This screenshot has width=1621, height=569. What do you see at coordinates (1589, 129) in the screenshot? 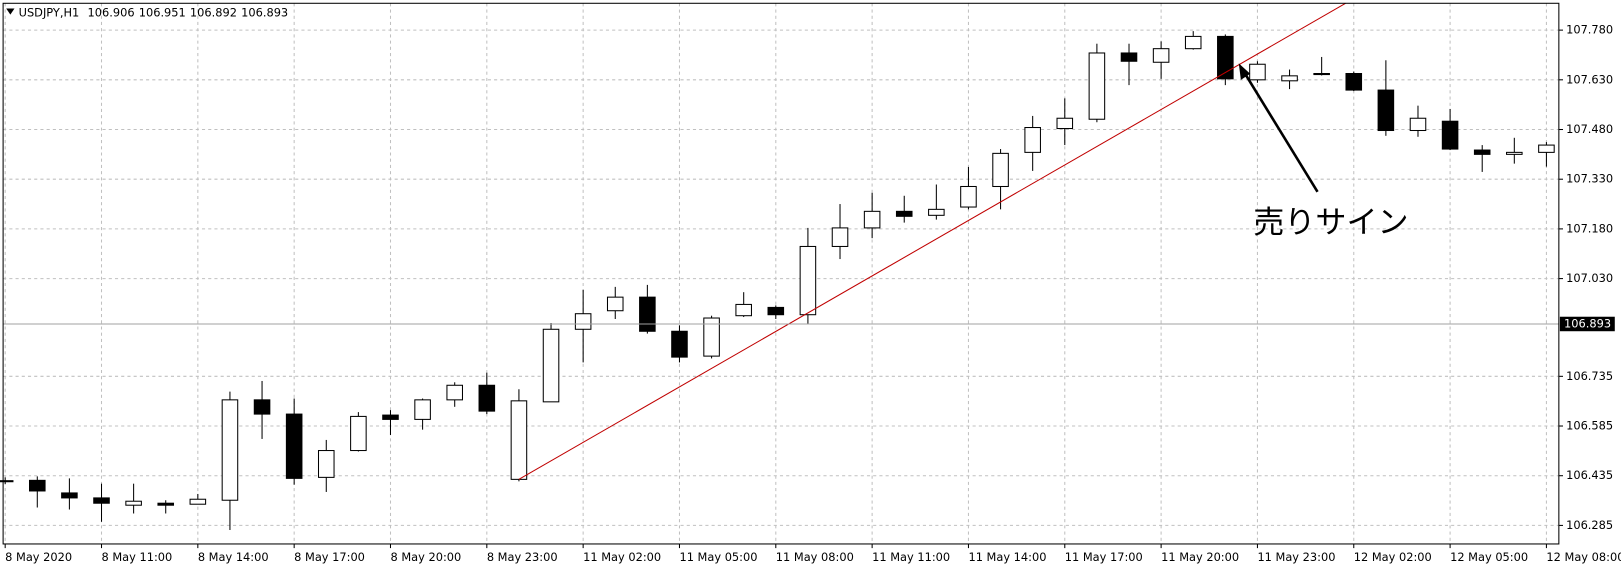
I see `y-tick-label: 107.480` at bounding box center [1589, 129].